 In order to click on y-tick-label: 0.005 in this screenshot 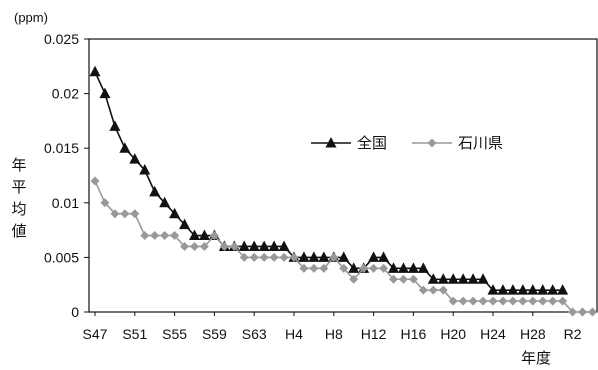, I will do `click(61, 257)`.